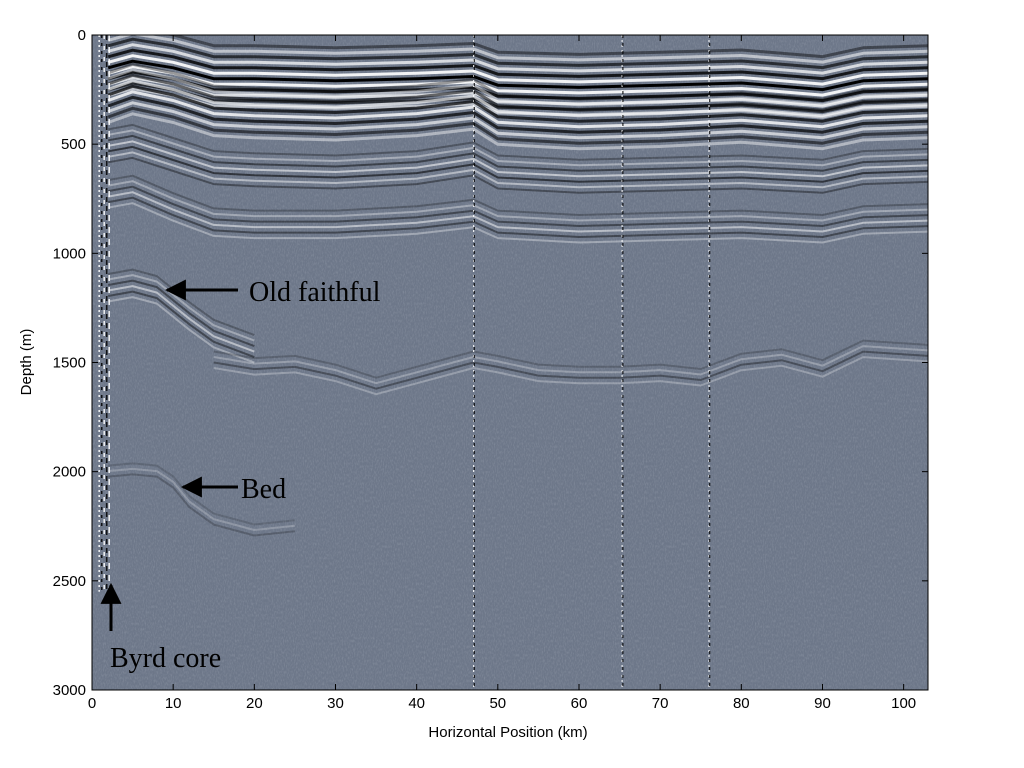 Image resolution: width=1024 pixels, height=768 pixels. Describe the element at coordinates (69, 472) in the screenshot. I see `y-tick-label: 2000` at that location.